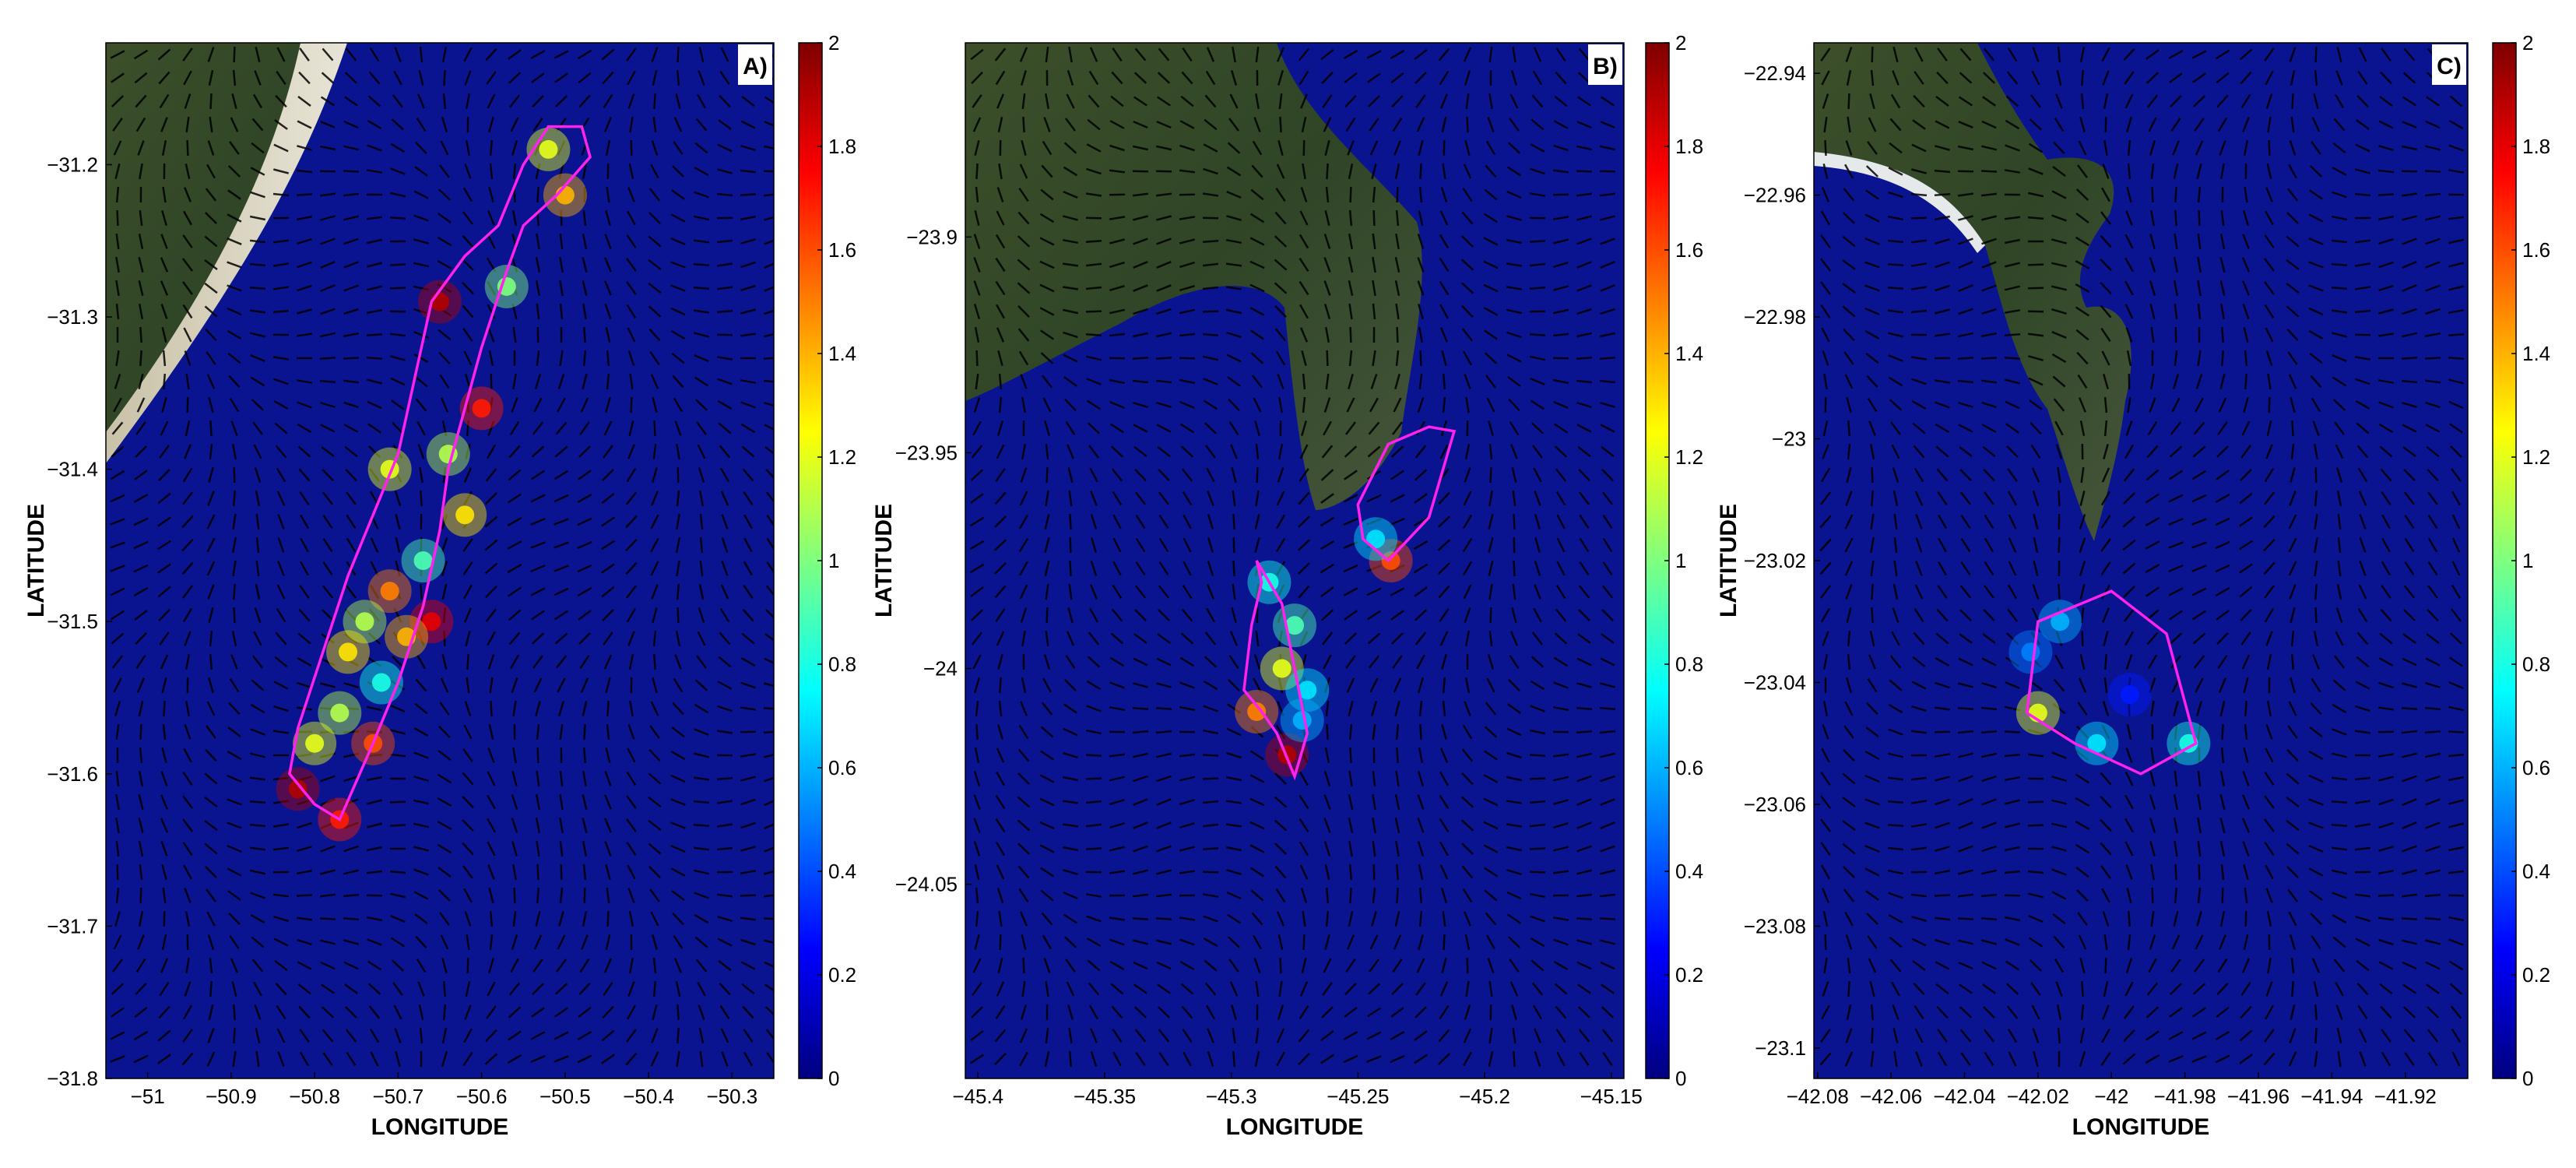 This screenshot has width=2576, height=1168. Describe the element at coordinates (1406, 494) in the screenshot. I see `study-area-boundary` at that location.